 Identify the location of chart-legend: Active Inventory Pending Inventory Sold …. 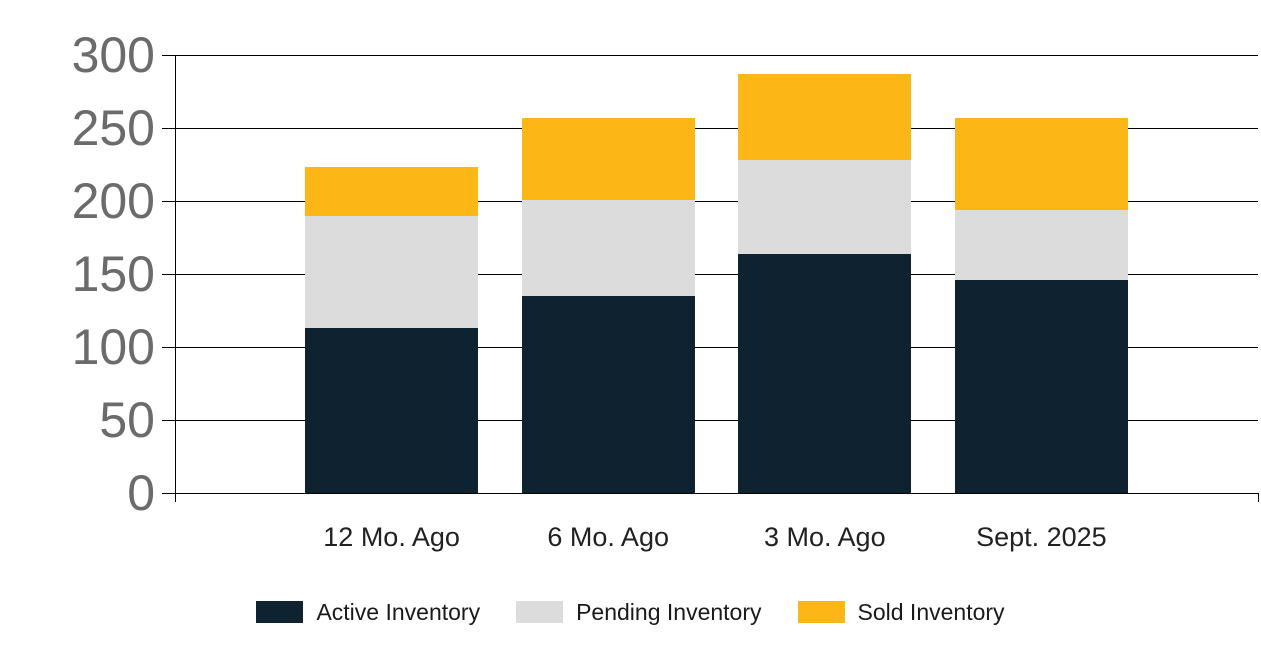
(630, 612).